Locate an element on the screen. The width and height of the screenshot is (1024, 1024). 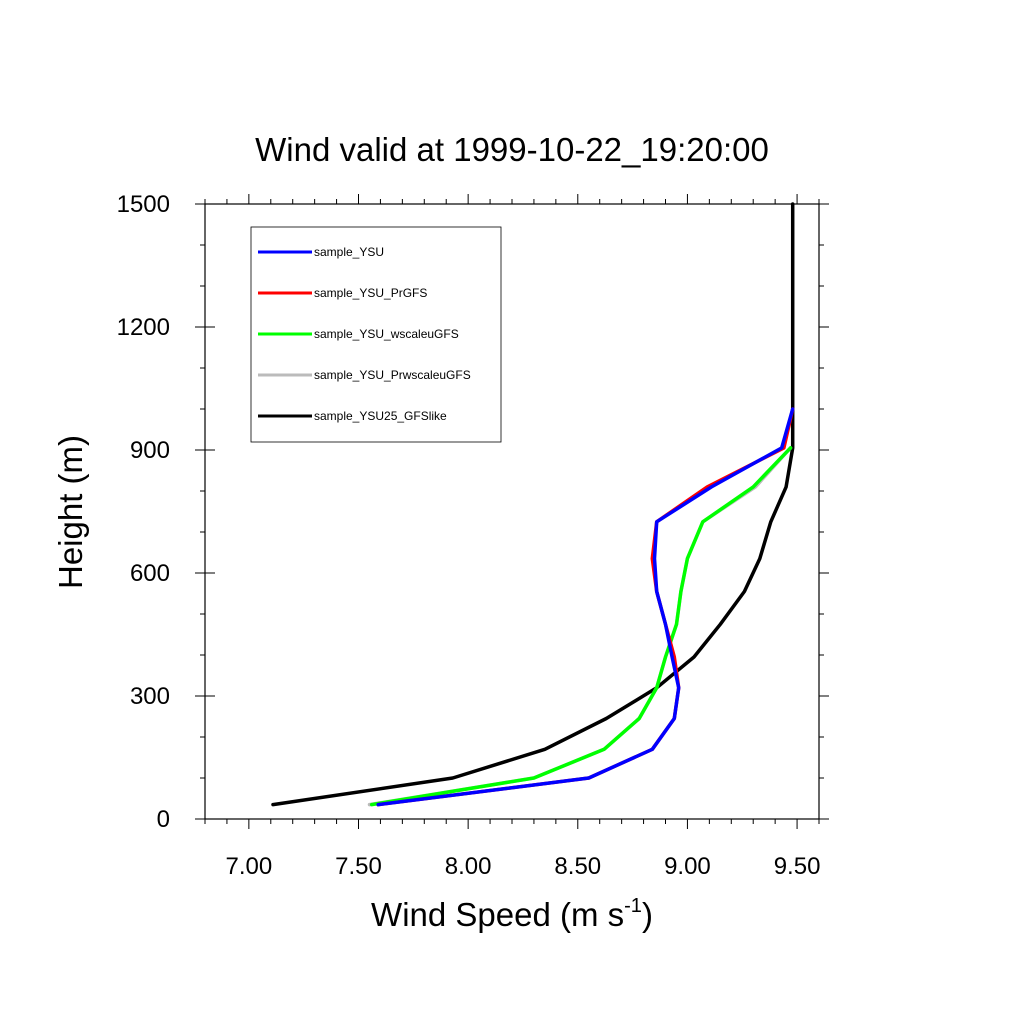
legend-label: sample_YSU25_GFSlike is located at coordinates (380, 416).